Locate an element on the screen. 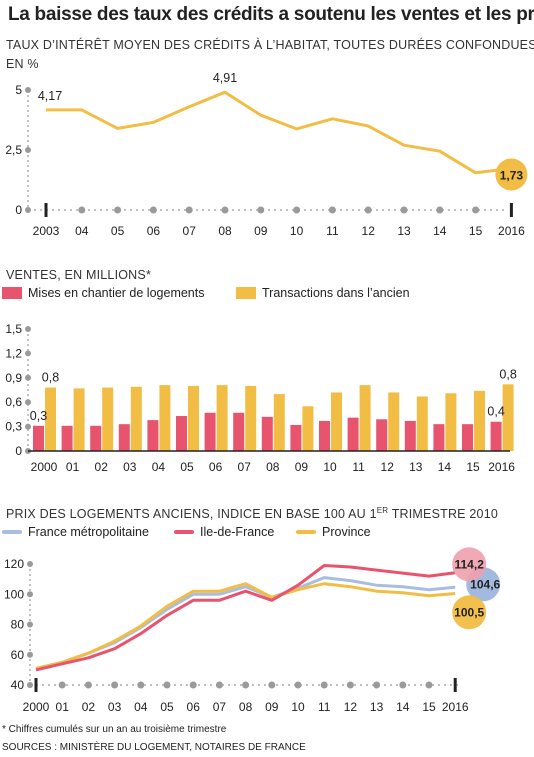  y-tick-label: 120 is located at coordinates (14, 564).